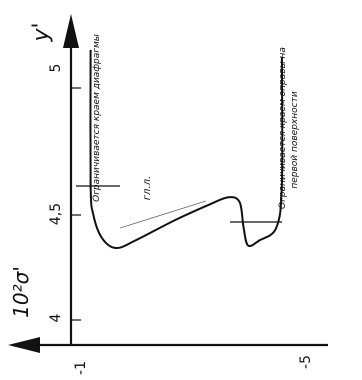 This screenshot has height=380, width=362. Describe the element at coordinates (56, 317) in the screenshot. I see `tick-label-4: 4` at that location.